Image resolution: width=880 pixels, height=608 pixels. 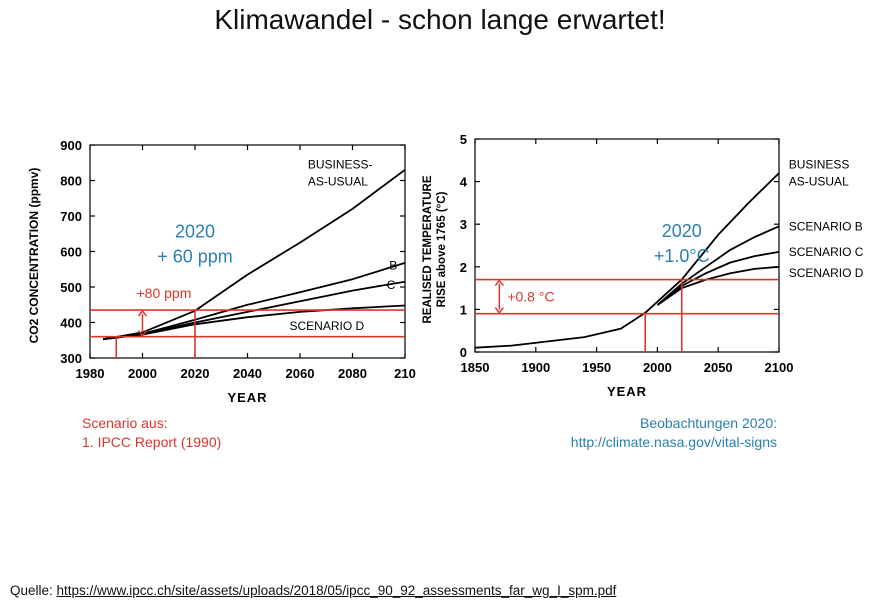 What do you see at coordinates (682, 256) in the screenshot?
I see `chart-1-main-annotation-line-1: +1.0°C` at bounding box center [682, 256].